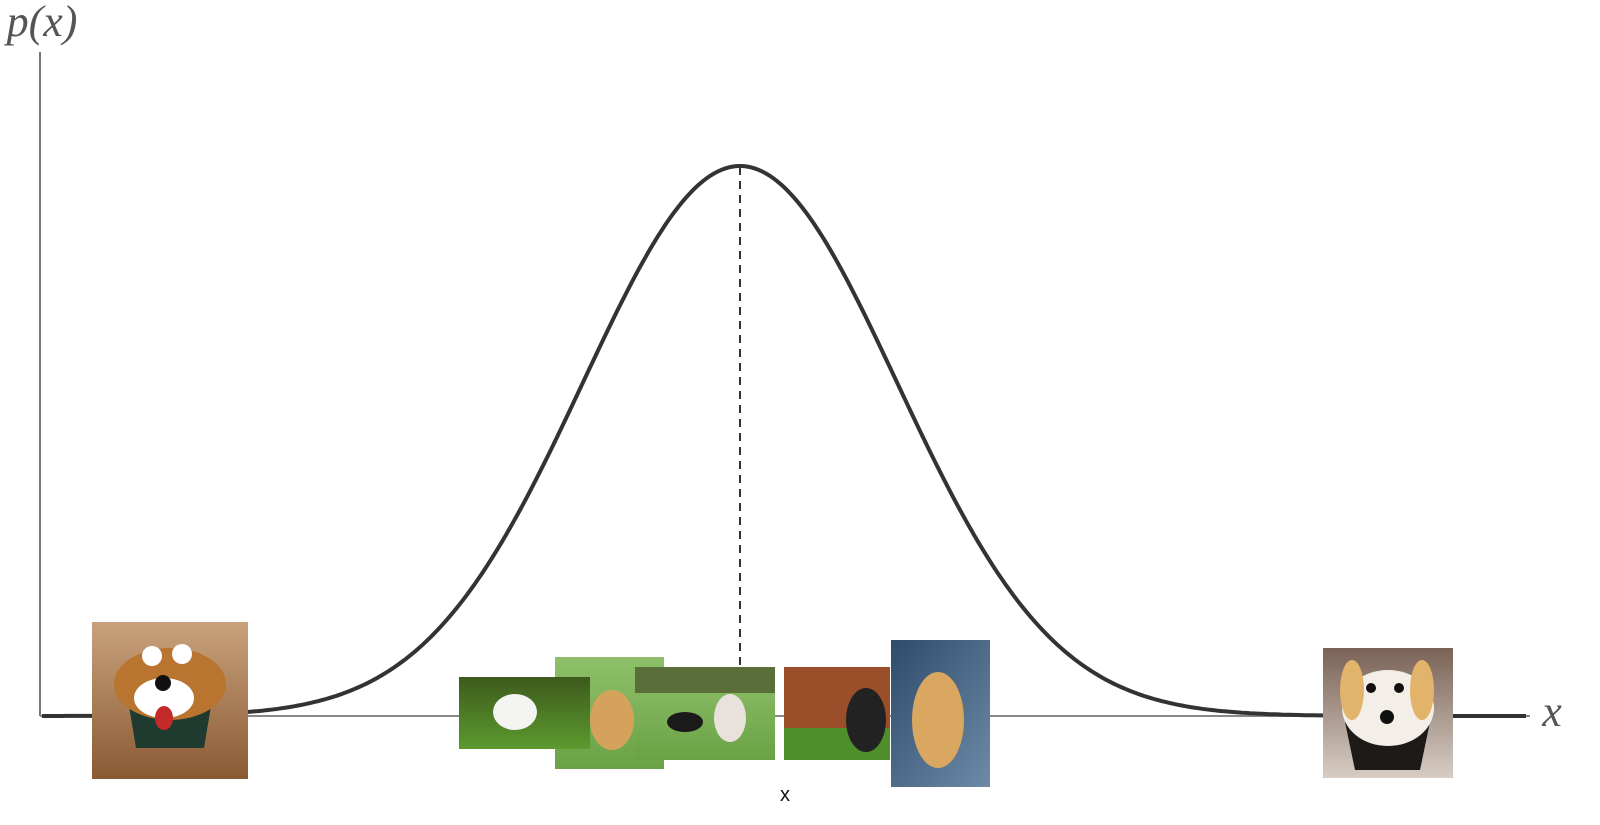 Image resolution: width=1600 pixels, height=825 pixels. I want to click on cupcake-left, so click(170, 700).